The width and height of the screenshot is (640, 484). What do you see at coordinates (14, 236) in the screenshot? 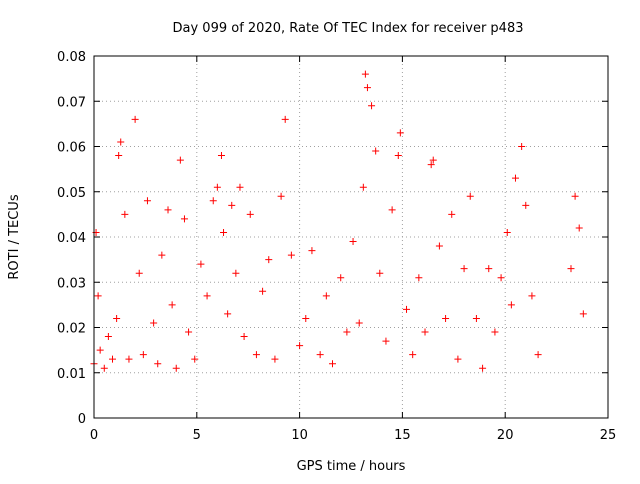
I see `y-axis-label: ROTI / TECUs` at bounding box center [14, 236].